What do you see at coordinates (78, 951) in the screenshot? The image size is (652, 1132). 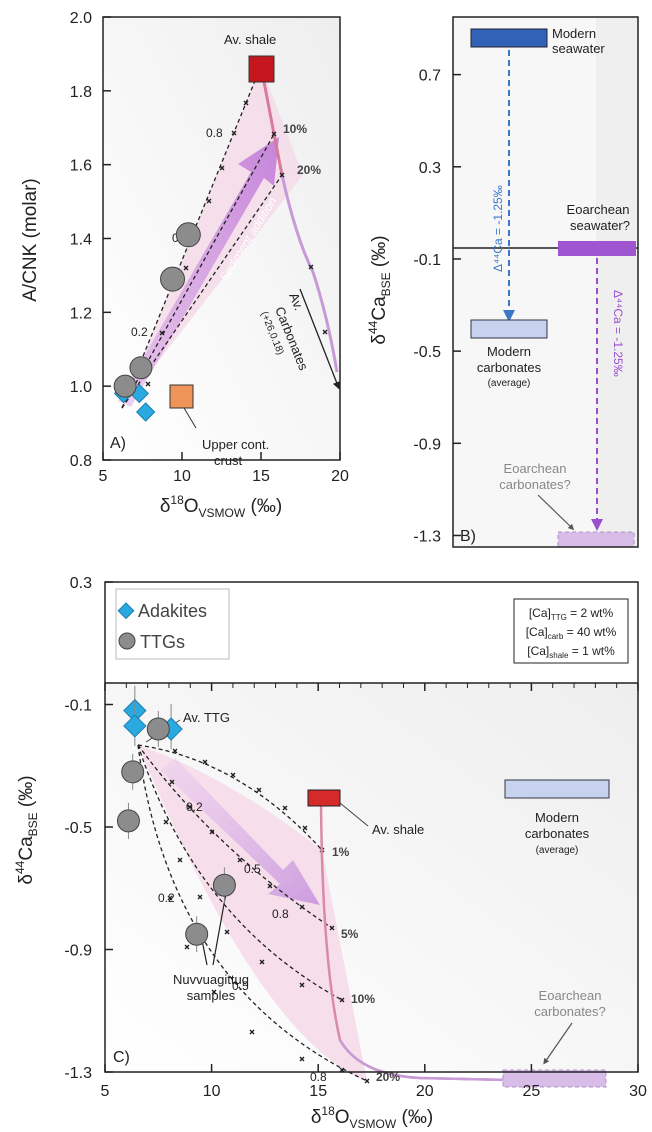 I see `c-y-tick-label: -0.9` at bounding box center [78, 951].